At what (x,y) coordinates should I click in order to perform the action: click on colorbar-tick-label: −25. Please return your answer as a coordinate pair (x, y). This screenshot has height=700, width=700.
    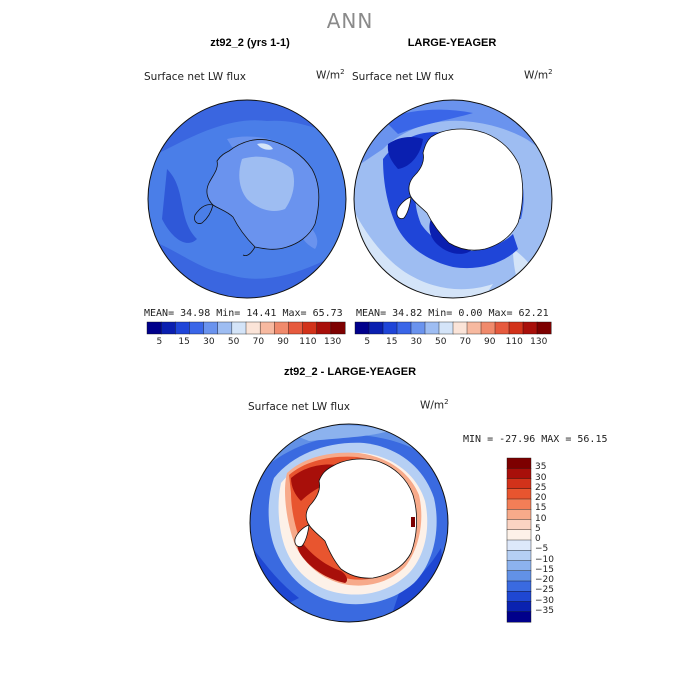
    Looking at the image, I should click on (544, 590).